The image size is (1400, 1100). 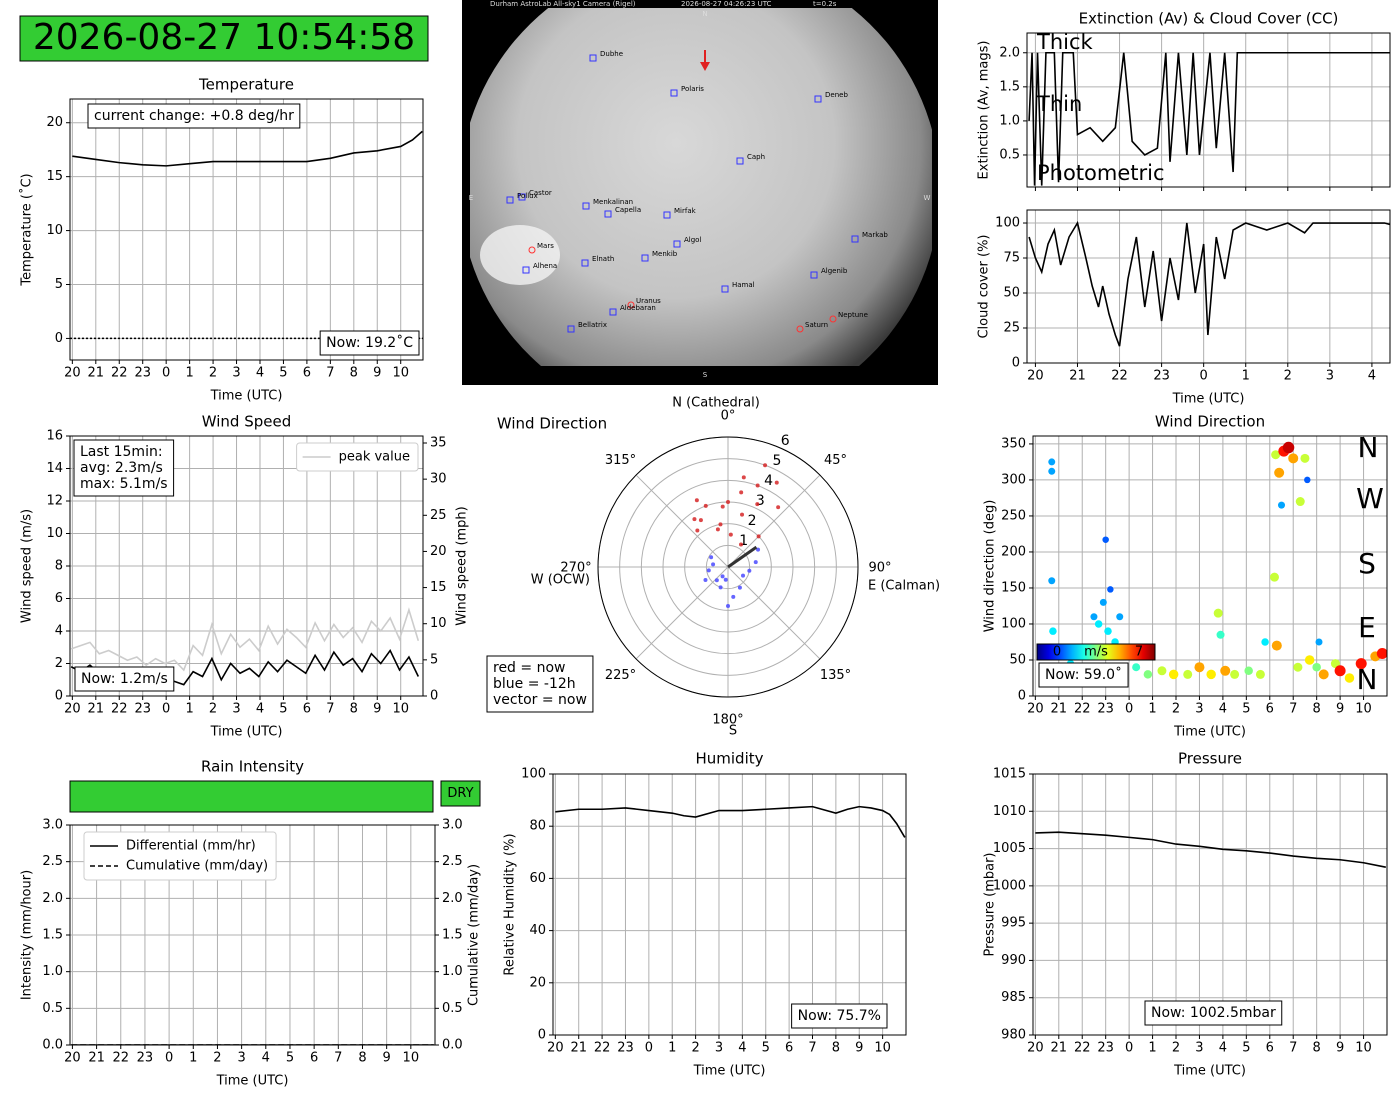 I want to click on data-line, so click(x=1209, y=118).